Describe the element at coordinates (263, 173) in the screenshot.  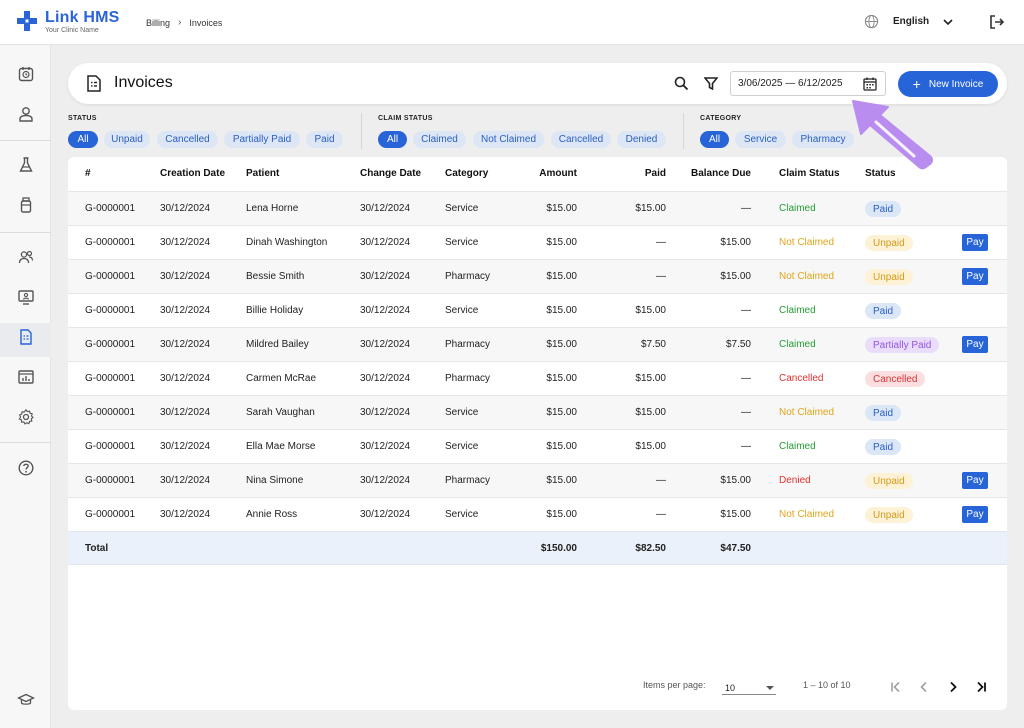
I see `column-header-patient: Patient` at that location.